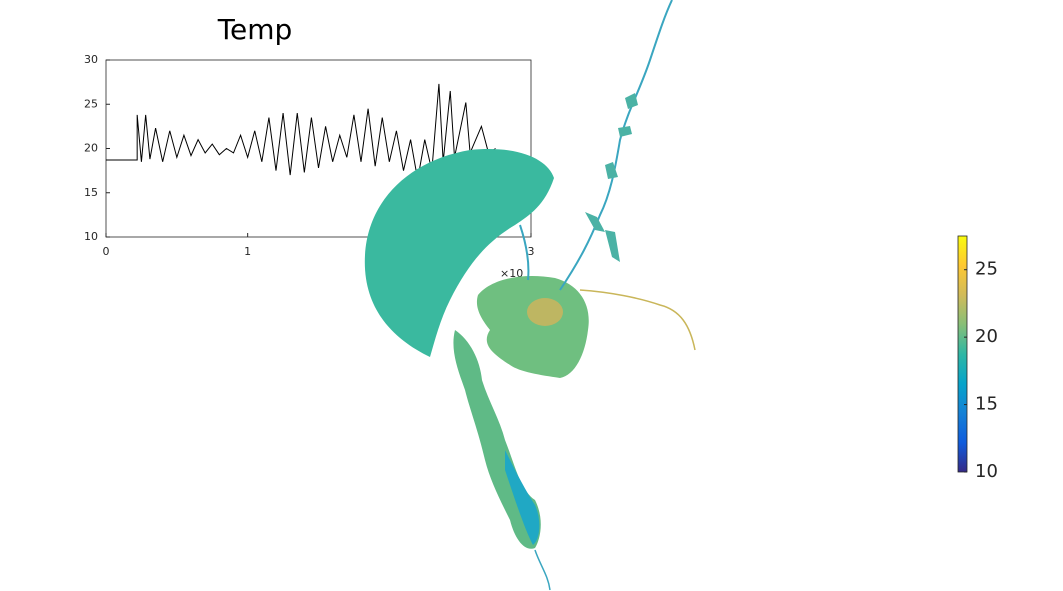  I want to click on tributary, so click(637, 320).